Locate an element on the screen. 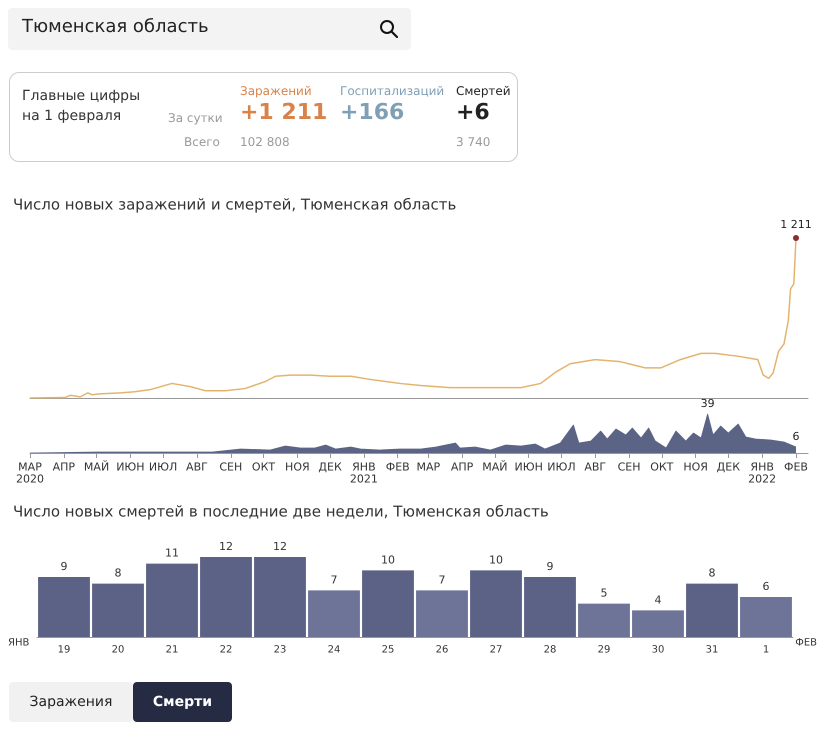 The height and width of the screenshot is (732, 823). x-tick-label: 22 is located at coordinates (226, 650).